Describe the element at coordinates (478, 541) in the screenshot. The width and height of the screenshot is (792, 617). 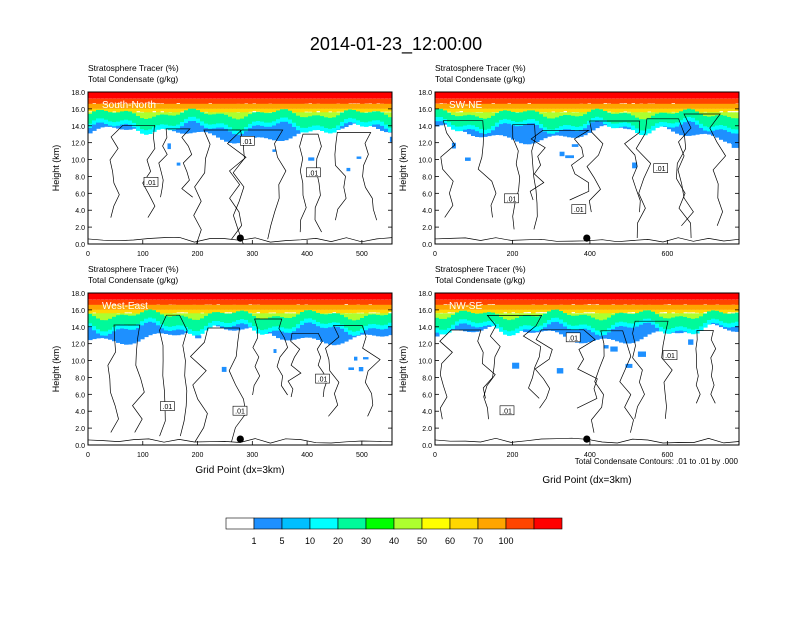
I see `colorbar-label: 70` at that location.